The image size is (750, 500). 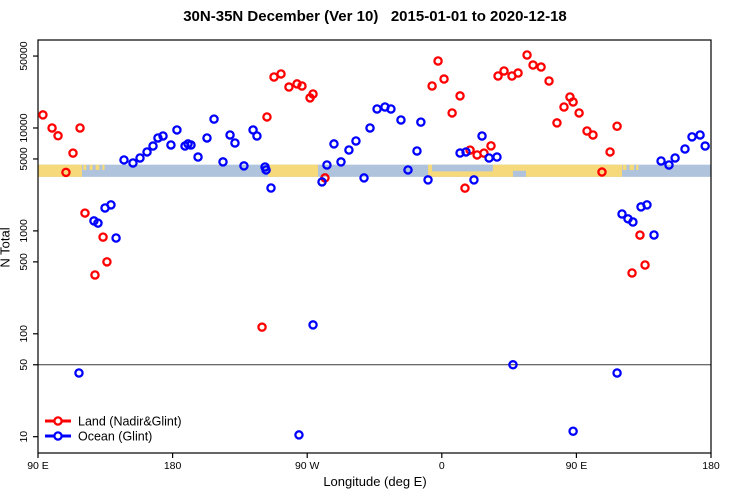 What do you see at coordinates (577, 466) in the screenshot?
I see `x-tick-label: 90 E` at bounding box center [577, 466].